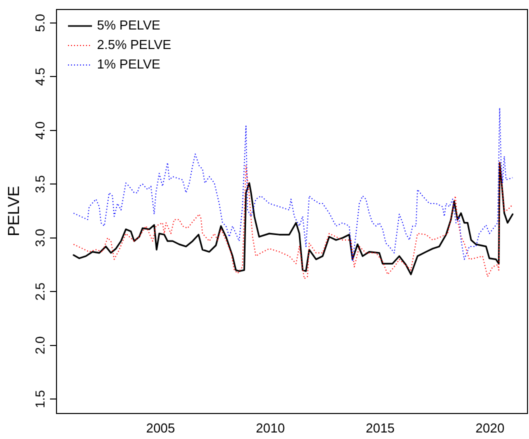 This screenshot has height=439, width=529. What do you see at coordinates (129, 64) in the screenshot?
I see `legend-label: 1% PELVE` at bounding box center [129, 64].